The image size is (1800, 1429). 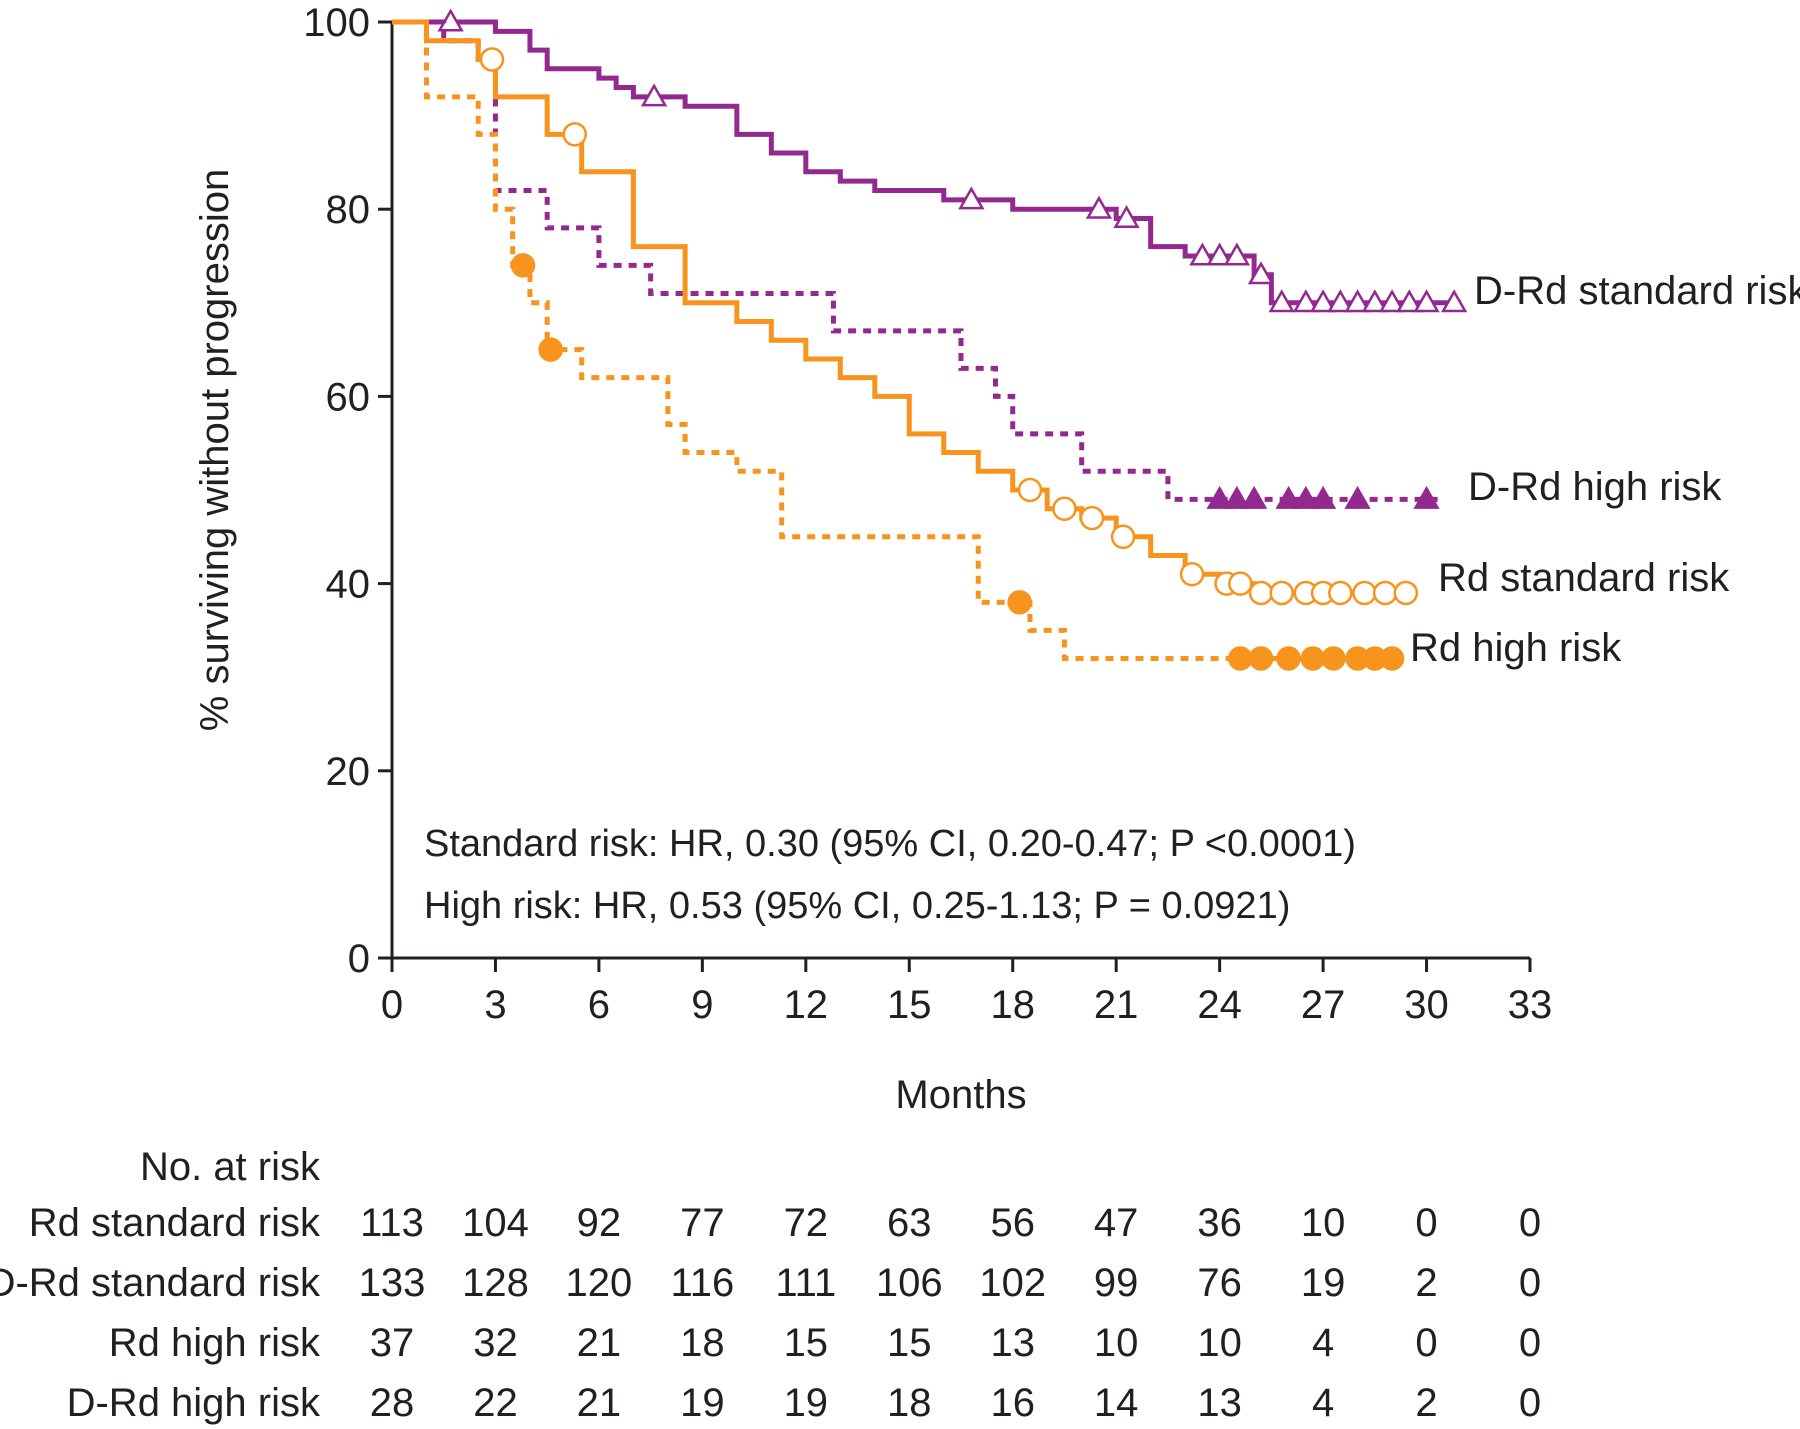 I want to click on x-tick-label: 30, so click(x=1426, y=1005).